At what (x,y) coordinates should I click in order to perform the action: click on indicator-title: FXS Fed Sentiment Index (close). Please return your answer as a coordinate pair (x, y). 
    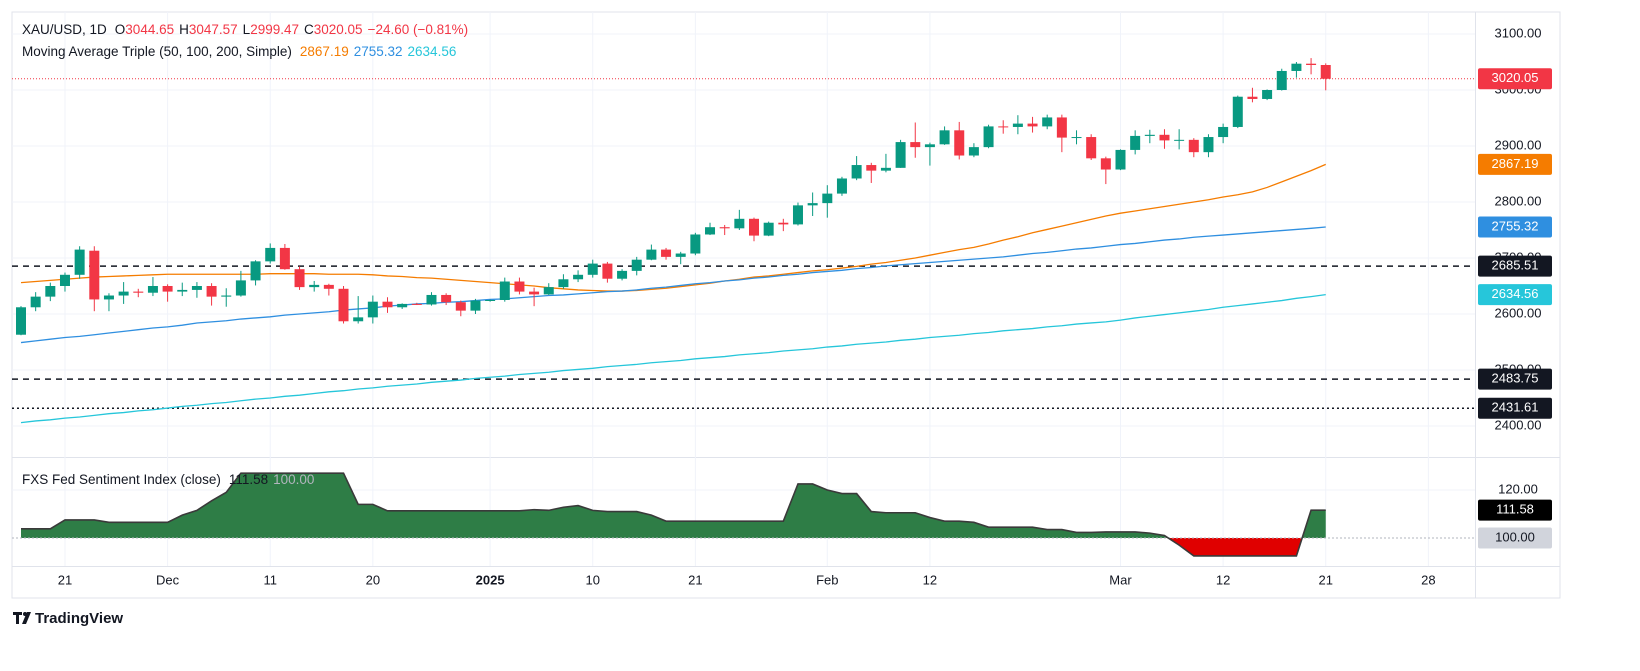
    Looking at the image, I should click on (121, 479).